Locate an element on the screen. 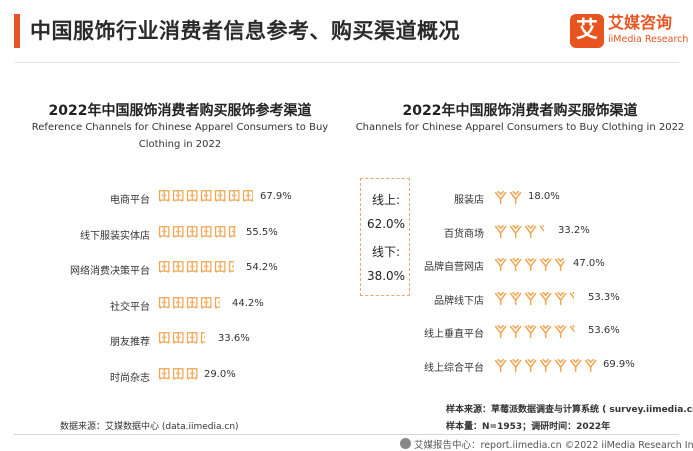  value-label: 33.6% is located at coordinates (234, 338).